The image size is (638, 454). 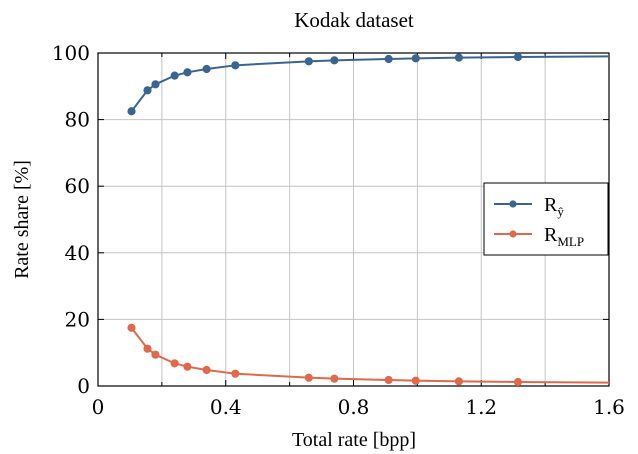 What do you see at coordinates (22, 219) in the screenshot?
I see `y-axis-title: Rate share [%]` at bounding box center [22, 219].